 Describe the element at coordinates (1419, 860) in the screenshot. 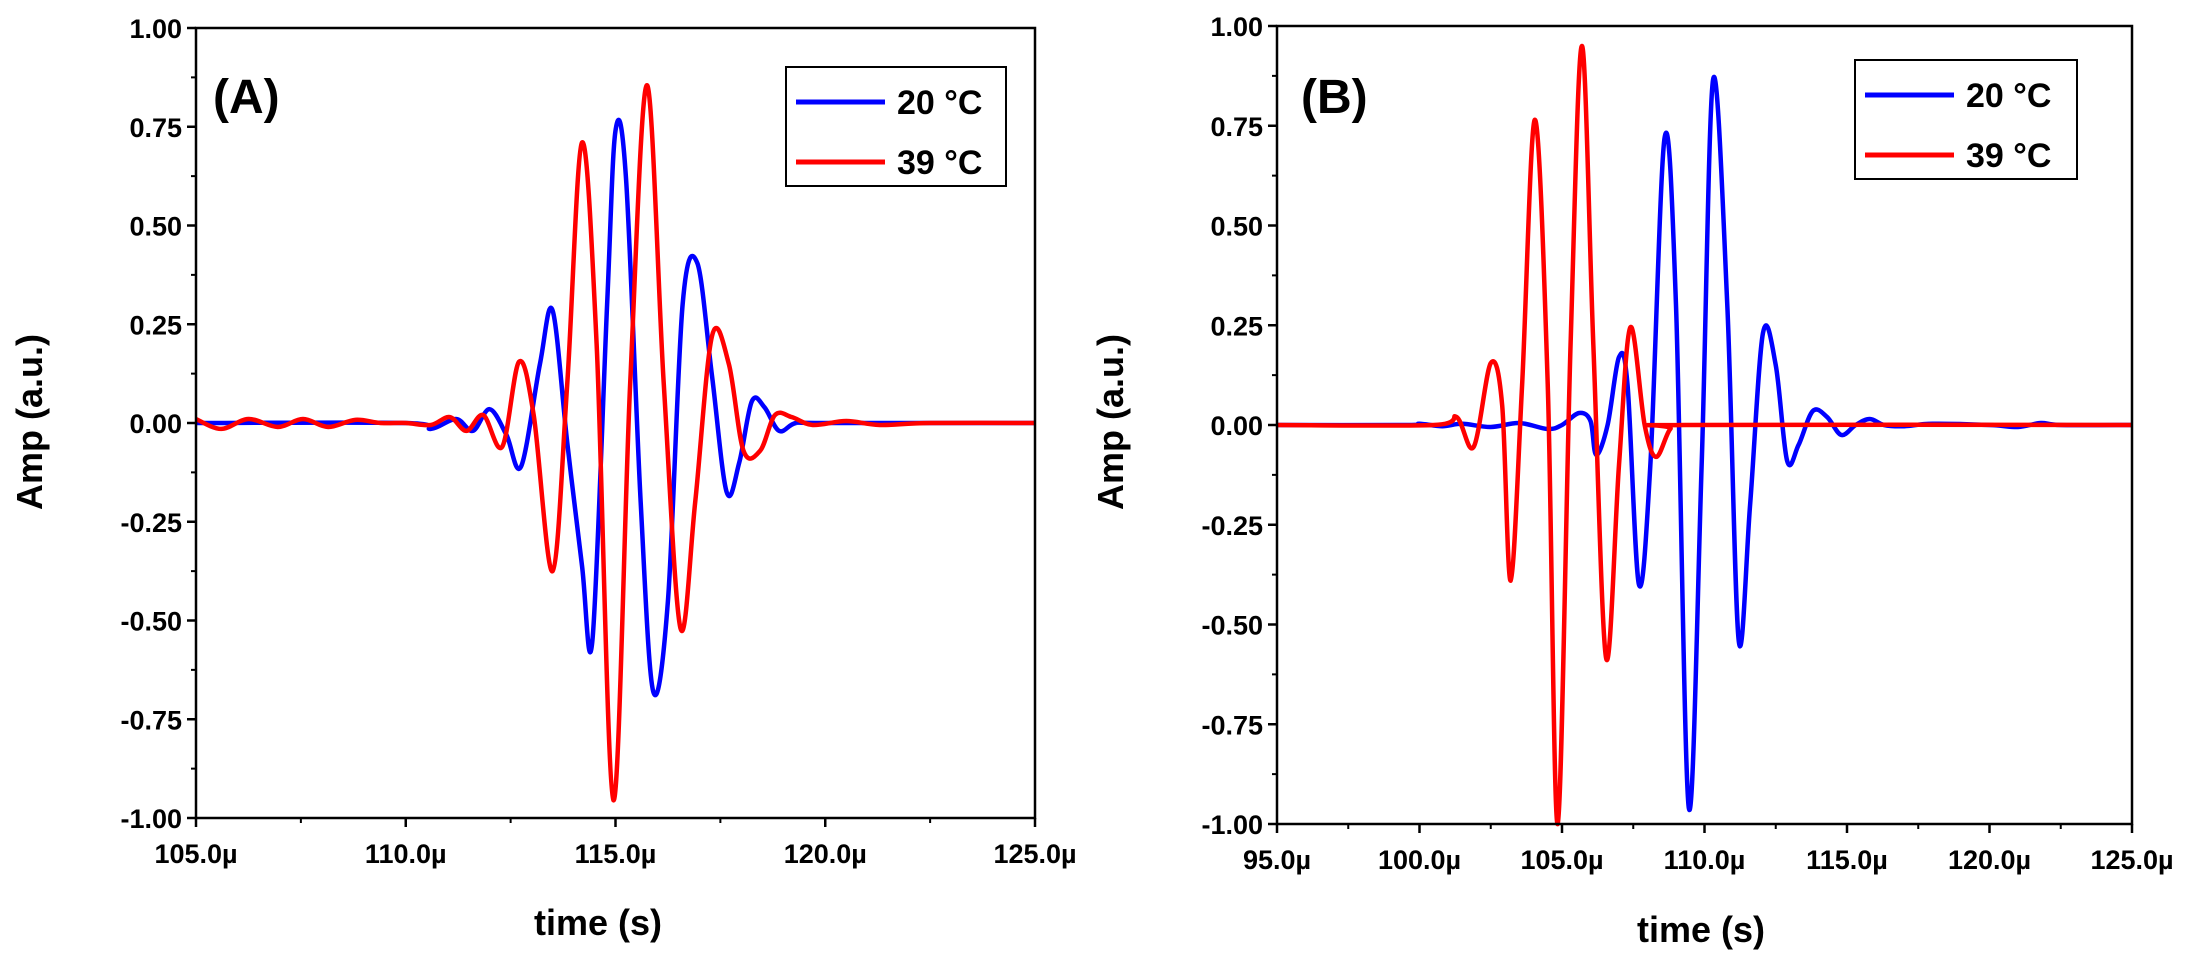

I see `panel-b-x-tick-label: 100.0µ` at that location.